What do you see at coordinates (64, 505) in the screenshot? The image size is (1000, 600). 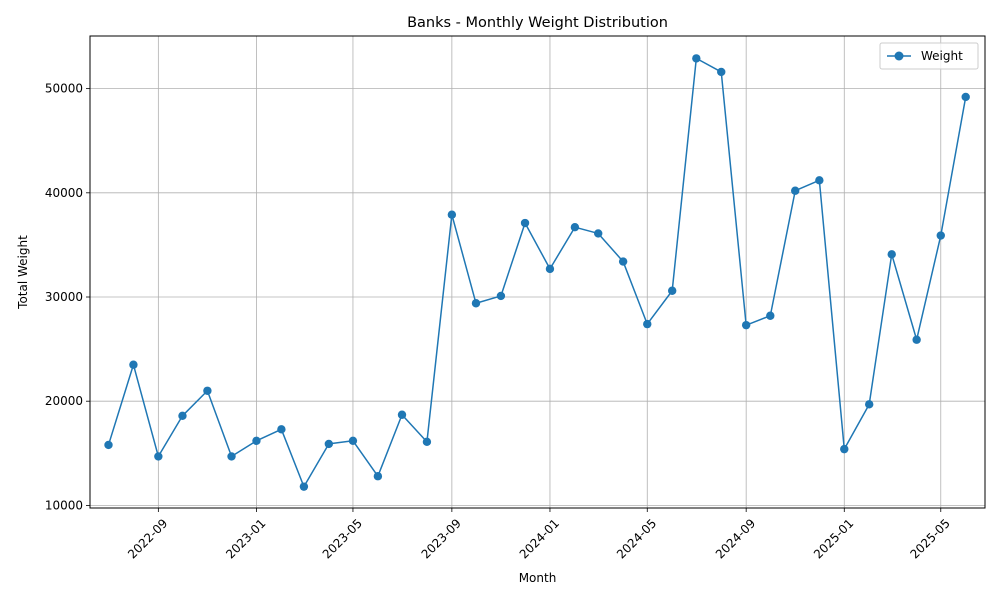 I see `y-tick-label: 10000` at bounding box center [64, 505].